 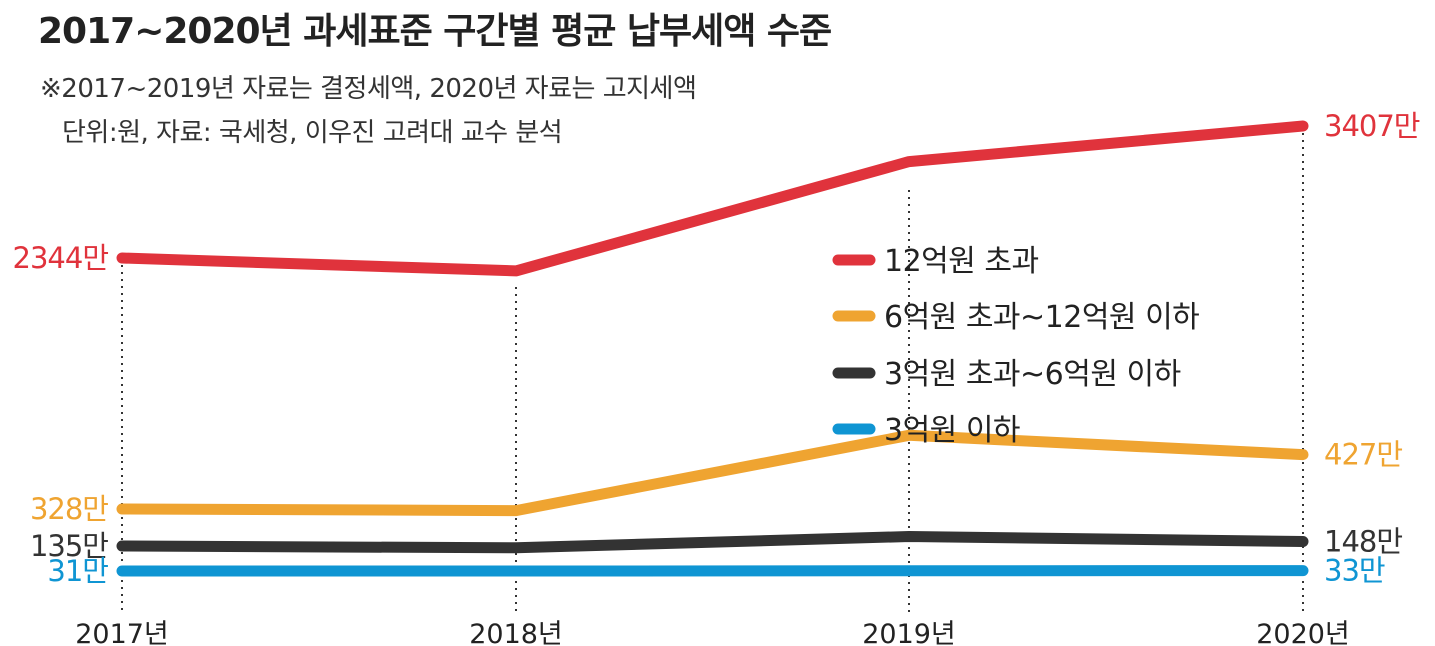 What do you see at coordinates (69, 546) in the screenshot?
I see `data-label-start: 135만` at bounding box center [69, 546].